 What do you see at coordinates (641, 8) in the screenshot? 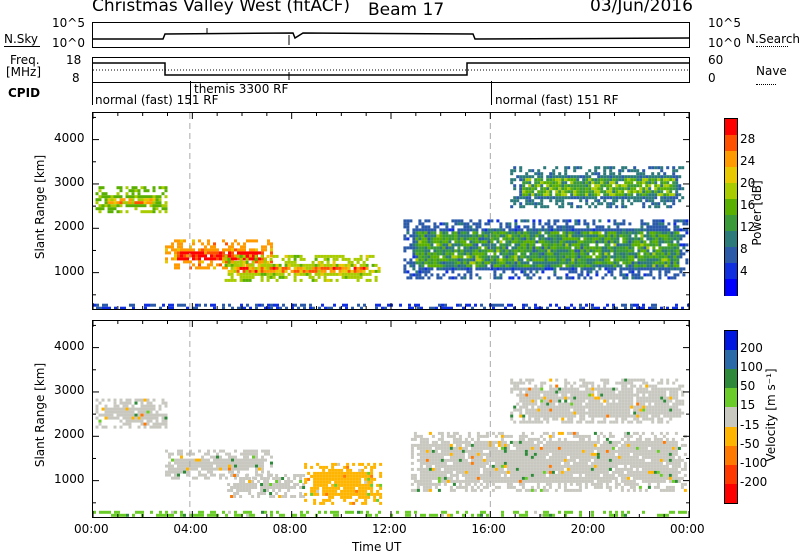
I see `date-label: 03/Jun/2016` at bounding box center [641, 8].